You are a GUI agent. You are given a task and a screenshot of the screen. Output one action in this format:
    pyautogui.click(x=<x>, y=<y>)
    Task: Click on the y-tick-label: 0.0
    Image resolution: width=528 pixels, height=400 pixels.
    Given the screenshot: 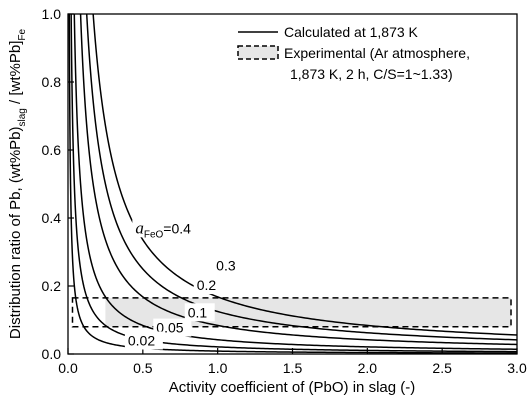 What is the action you would take?
    pyautogui.click(x=52, y=354)
    